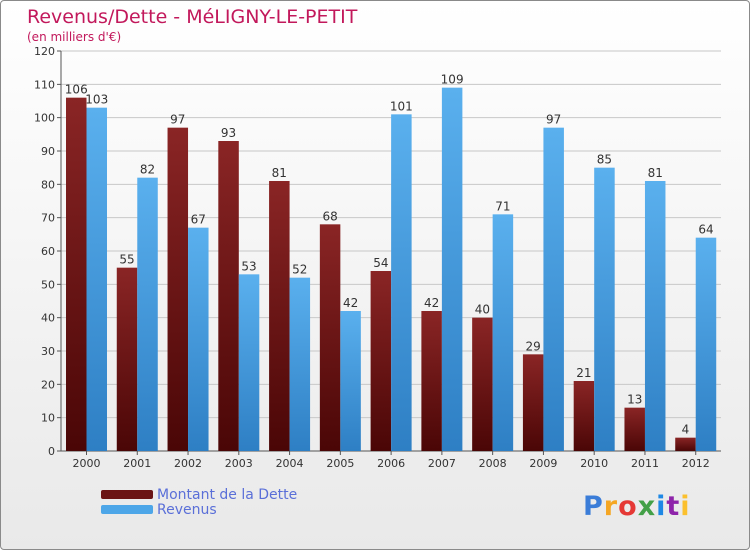  Describe the element at coordinates (583, 373) in the screenshot. I see `data-label: 21` at that location.